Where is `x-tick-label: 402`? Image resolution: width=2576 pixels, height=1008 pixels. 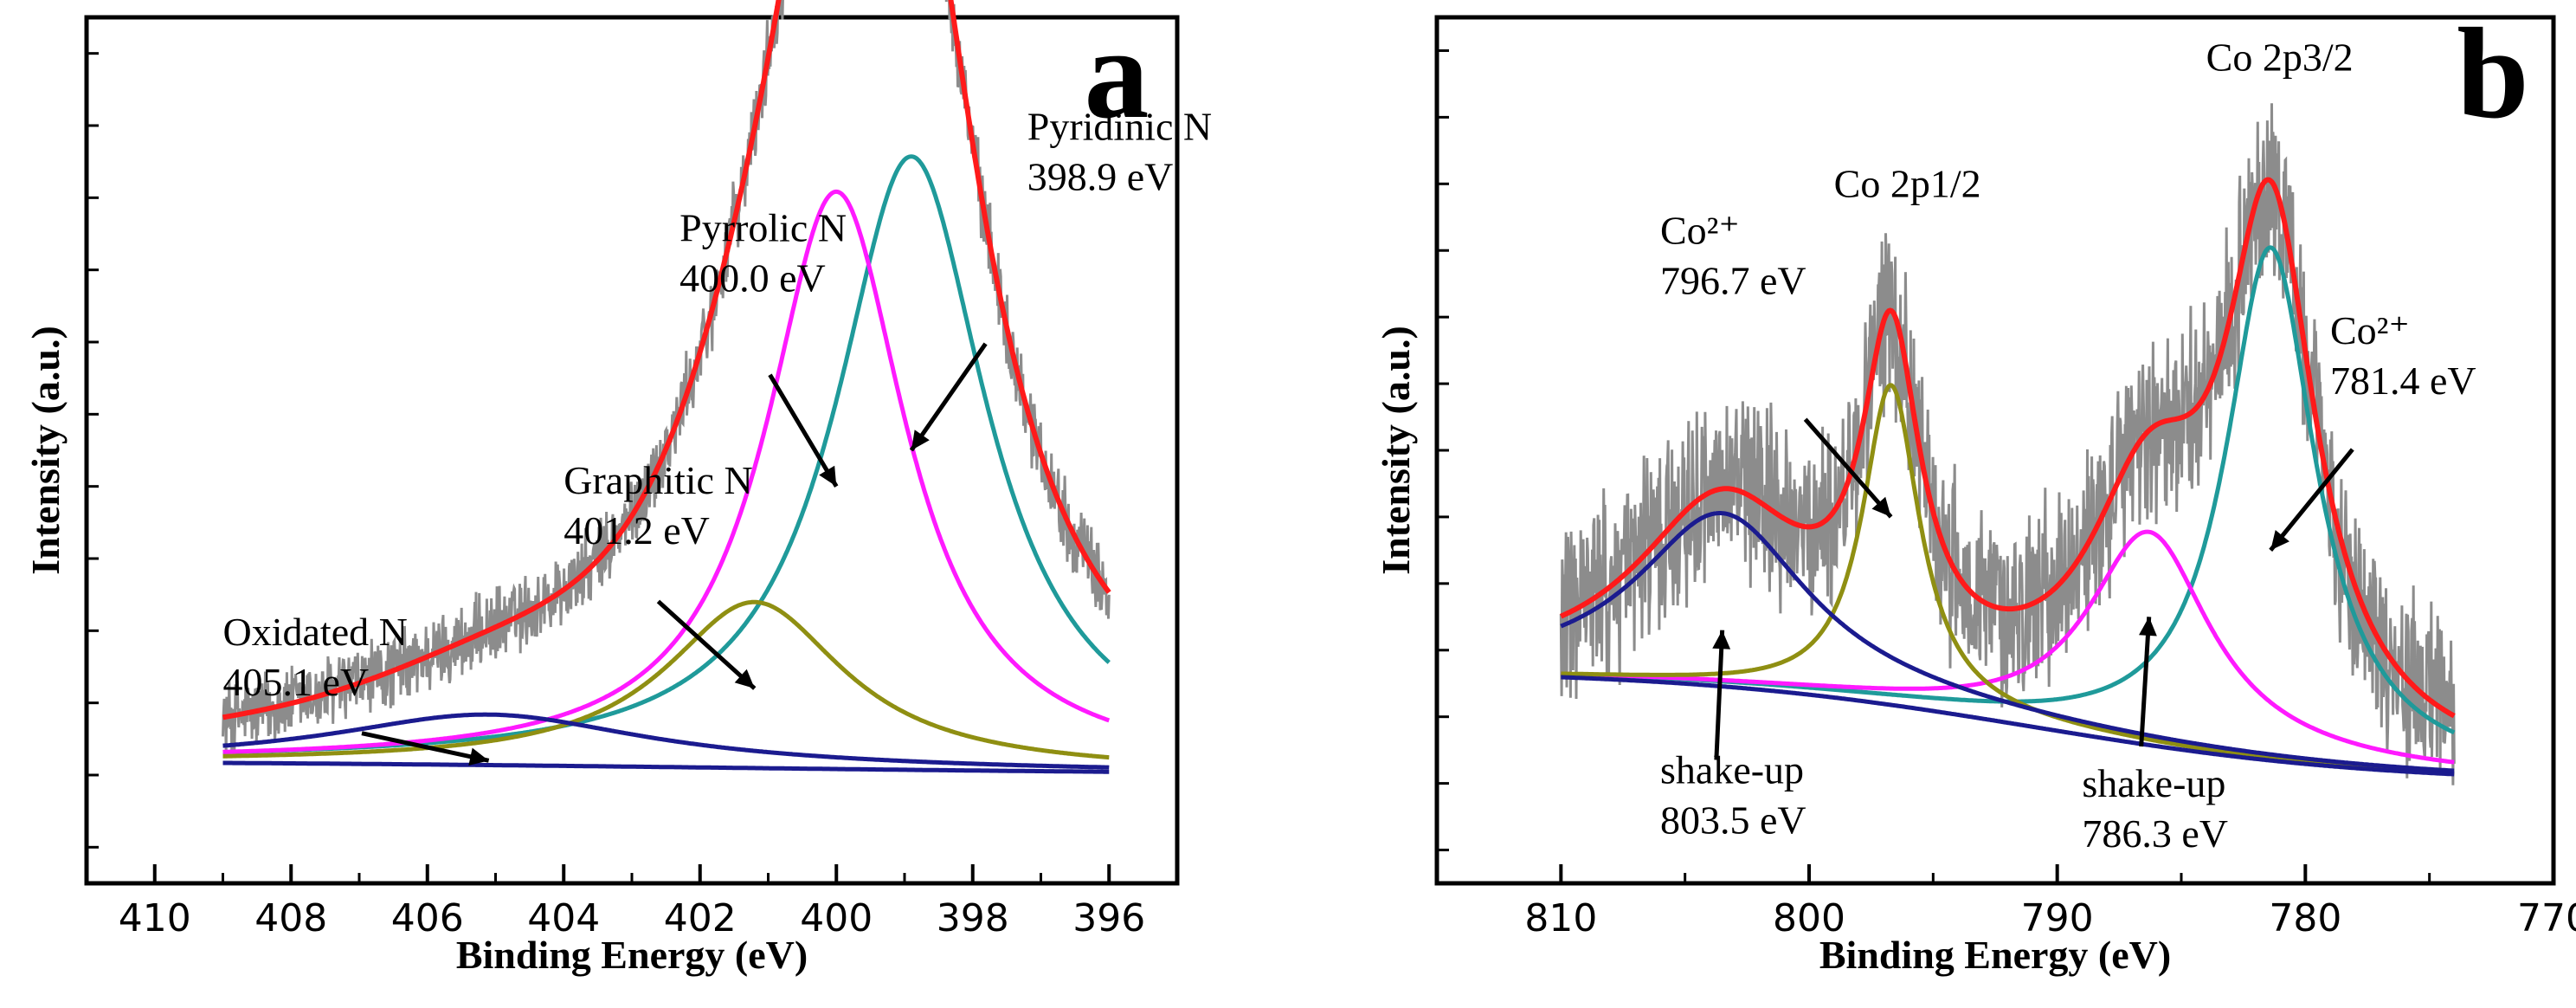 x-tick-label: 402 is located at coordinates (700, 918).